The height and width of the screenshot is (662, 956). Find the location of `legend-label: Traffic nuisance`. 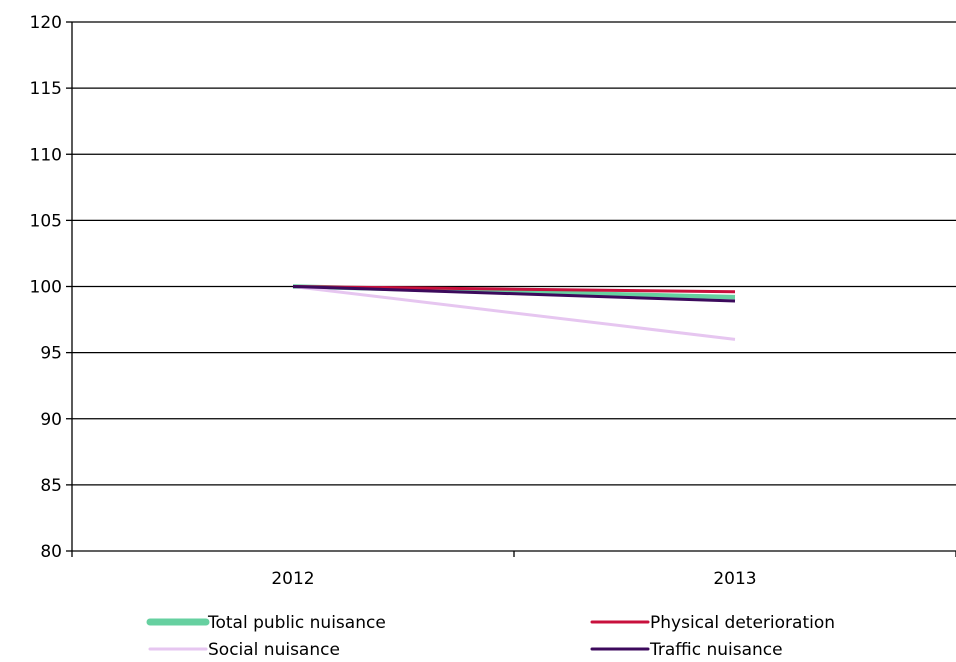

legend-label: Traffic nuisance is located at coordinates (716, 649).